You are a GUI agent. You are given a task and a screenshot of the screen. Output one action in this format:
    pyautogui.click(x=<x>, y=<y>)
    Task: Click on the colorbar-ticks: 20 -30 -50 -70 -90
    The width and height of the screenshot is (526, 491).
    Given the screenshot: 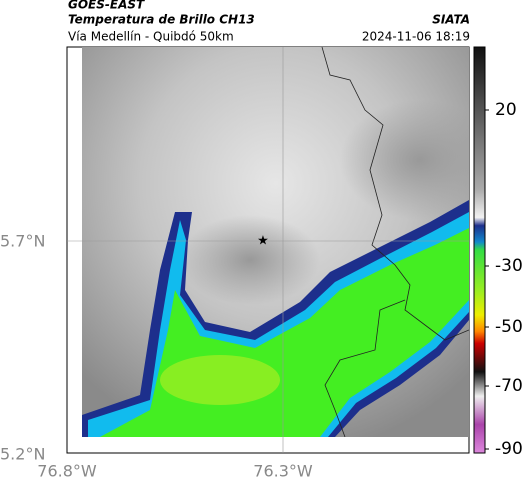 What is the action you would take?
    pyautogui.click(x=504, y=279)
    